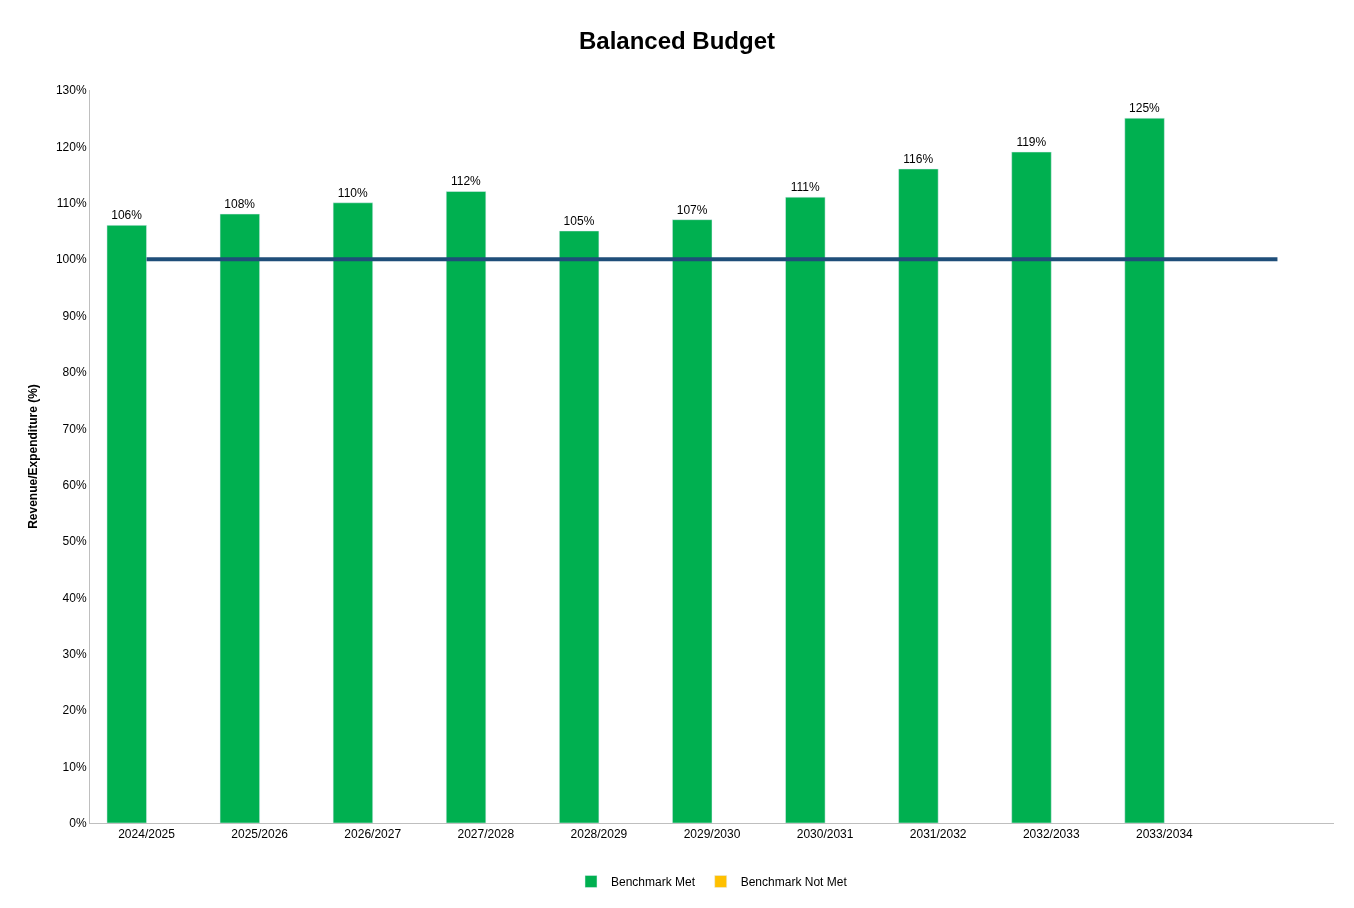 The image size is (1354, 908). What do you see at coordinates (1145, 108) in the screenshot?
I see `data-label: 125%` at bounding box center [1145, 108].